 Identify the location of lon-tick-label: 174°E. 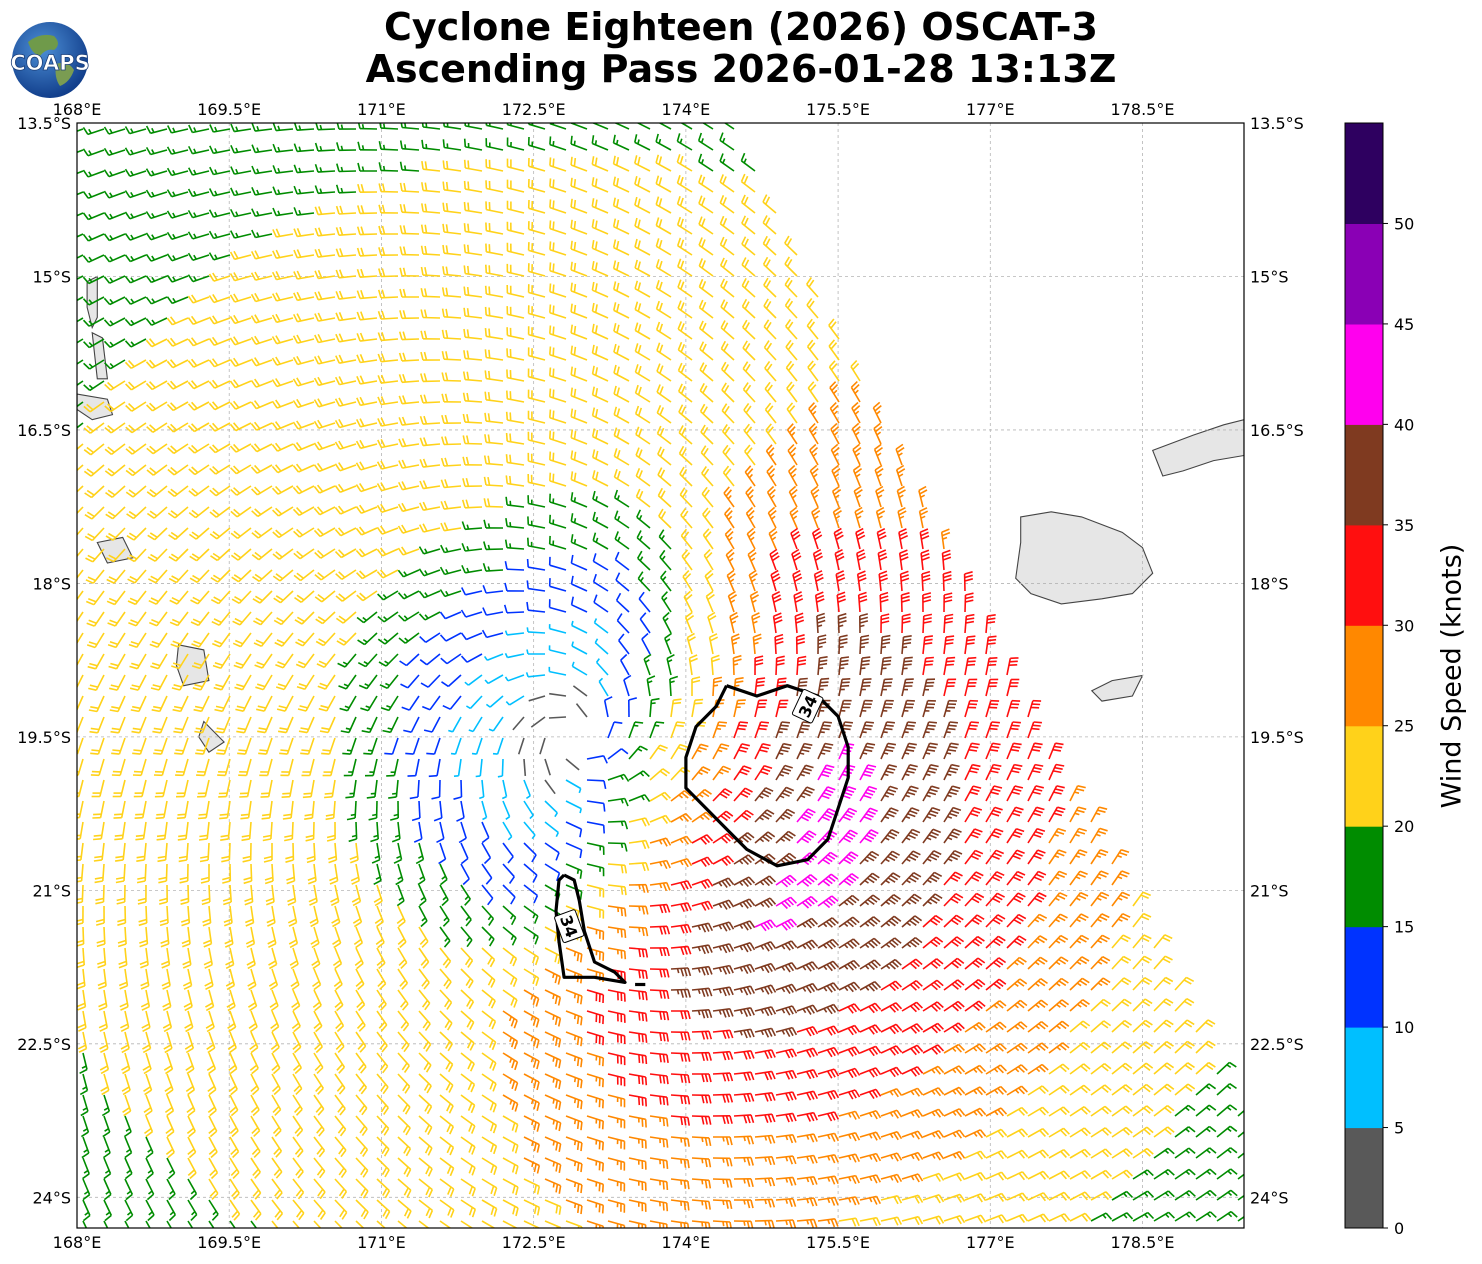
(686, 109).